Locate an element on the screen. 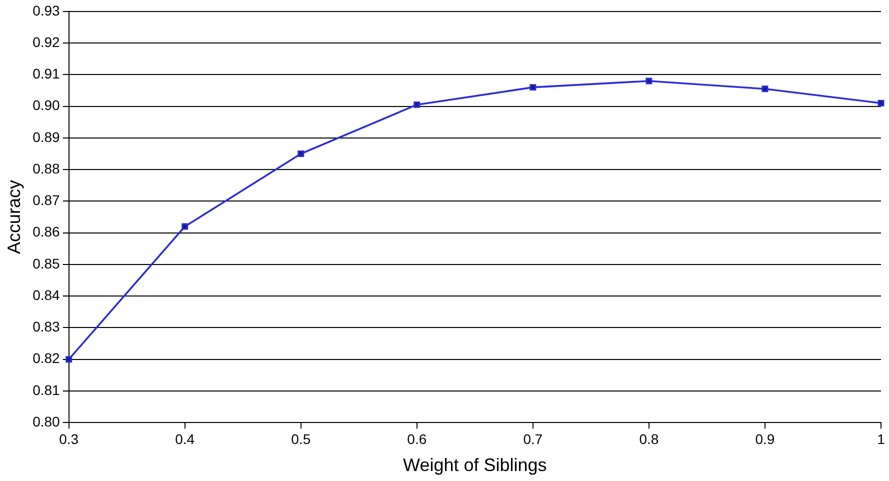 Image resolution: width=889 pixels, height=481 pixels. y-tick-label: 0.81 is located at coordinates (46, 390).